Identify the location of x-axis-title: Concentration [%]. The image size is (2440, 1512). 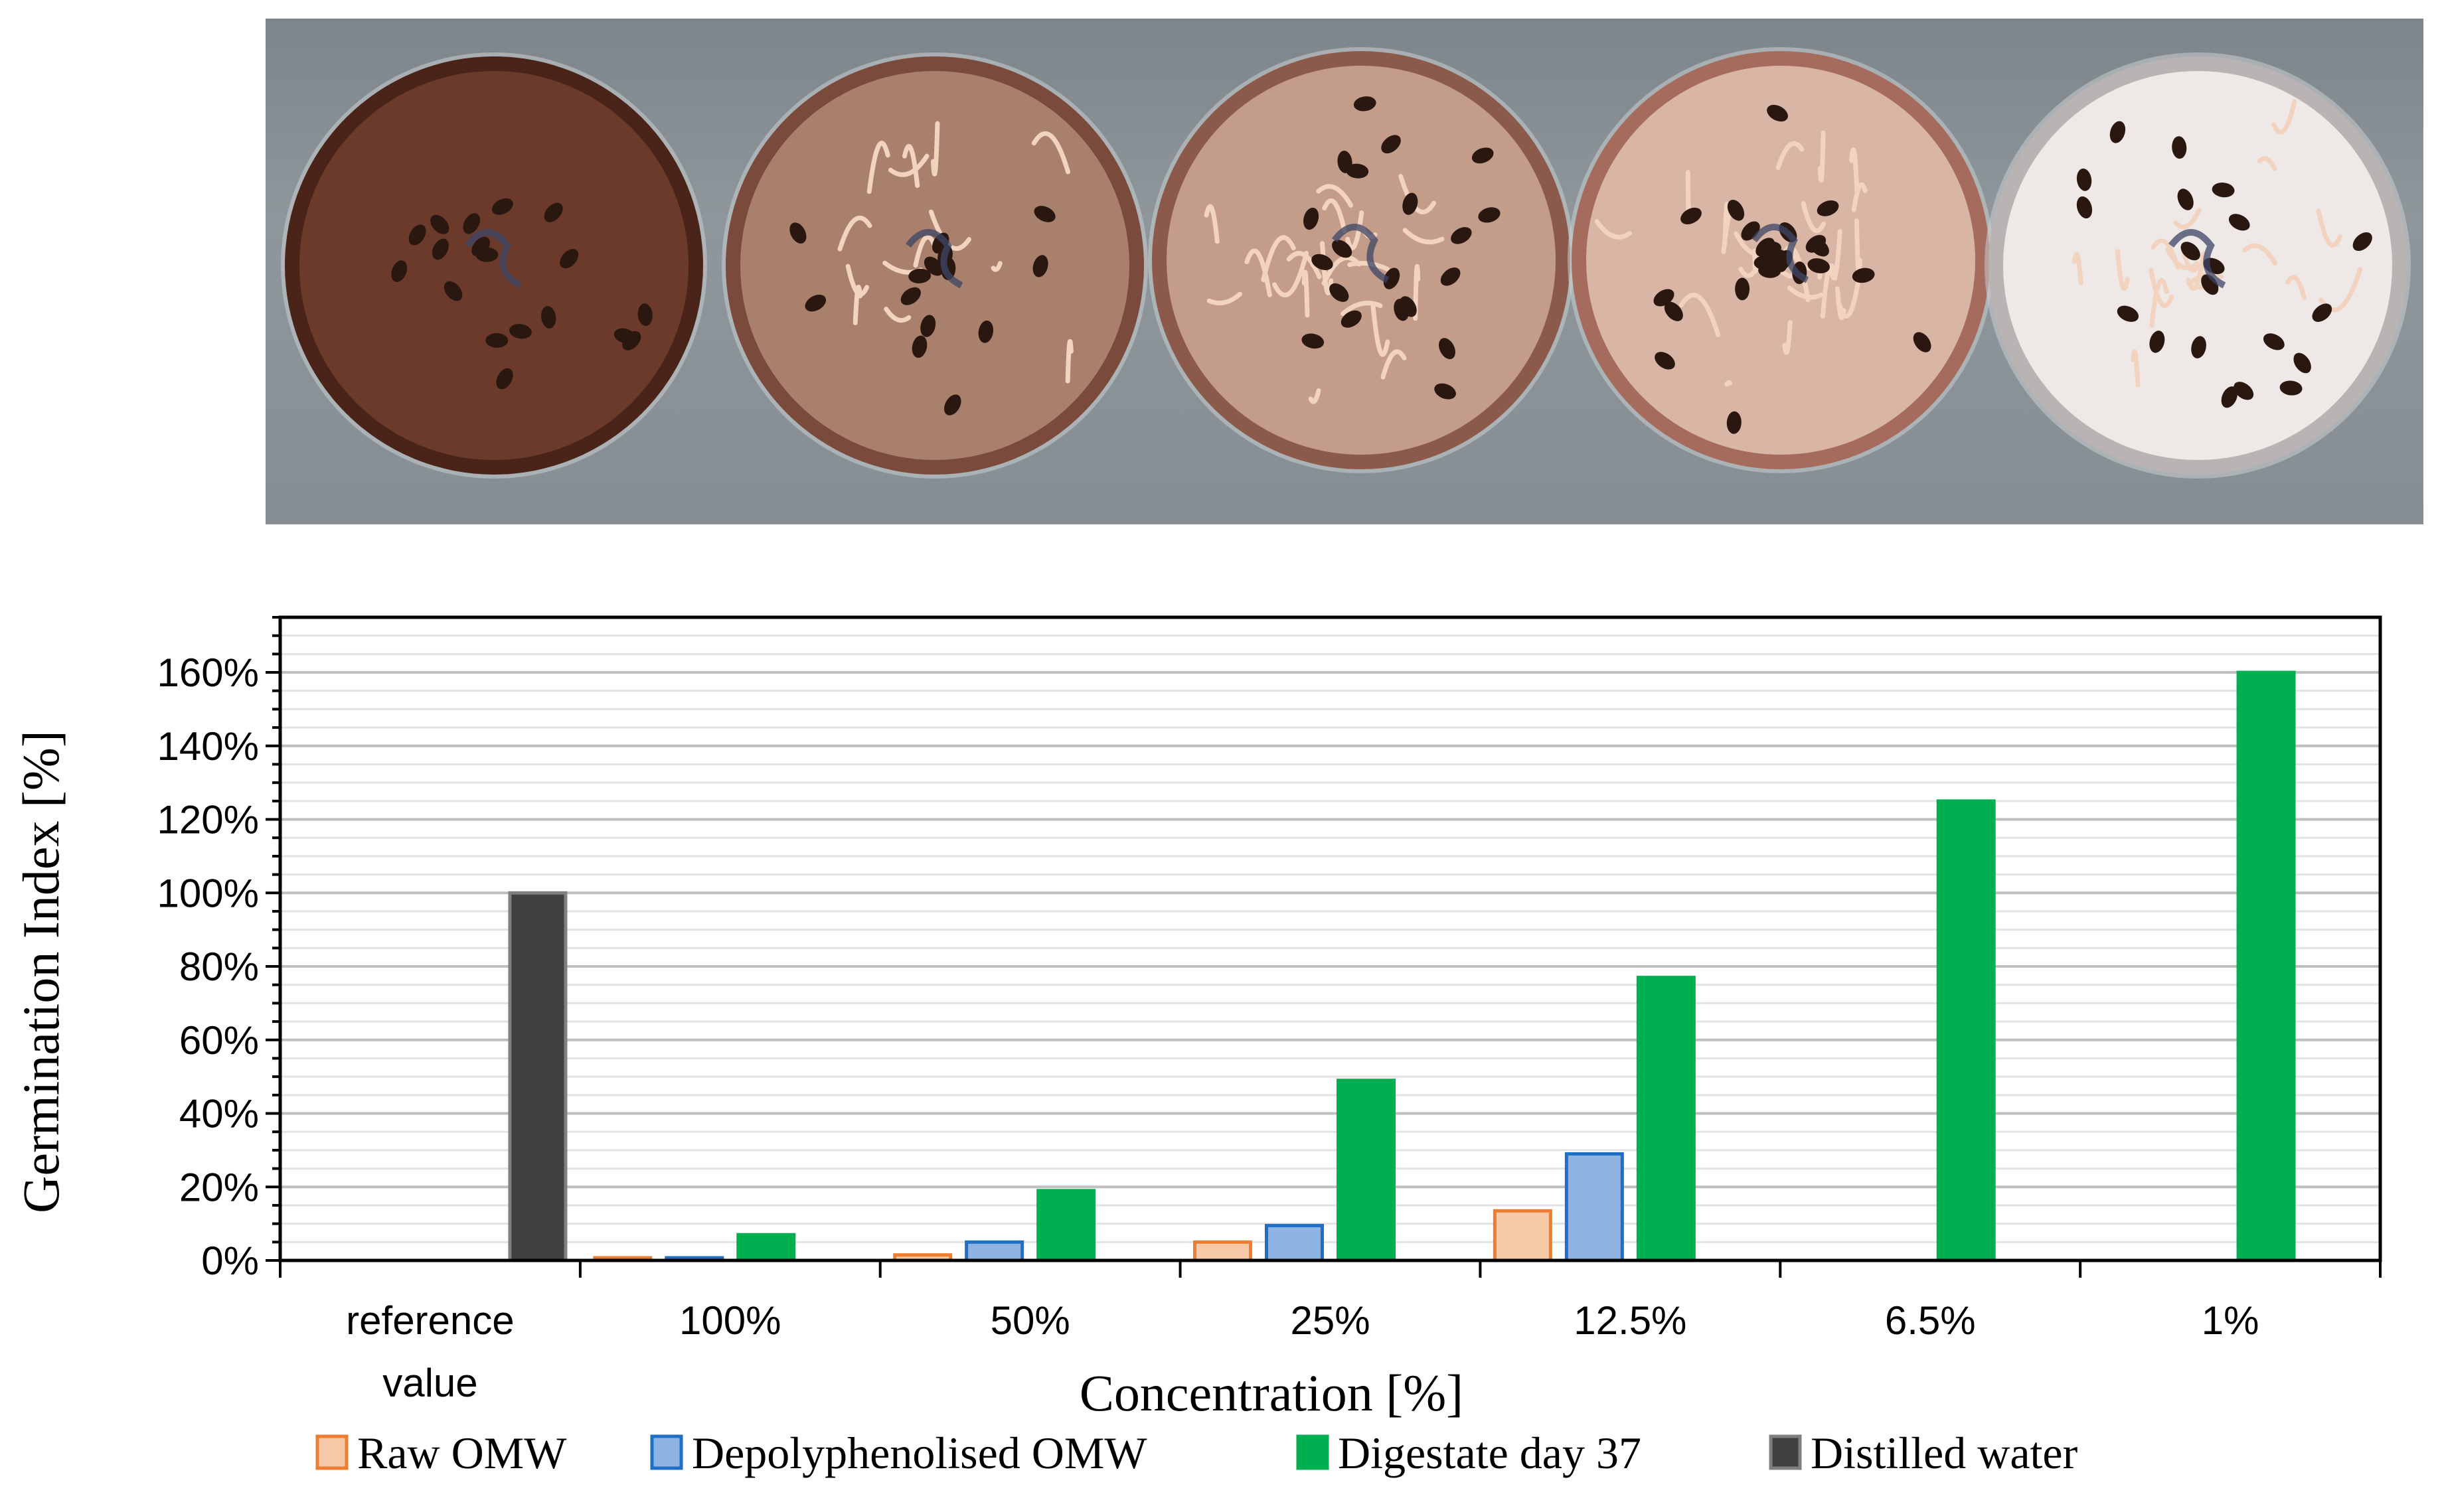
(1271, 1393).